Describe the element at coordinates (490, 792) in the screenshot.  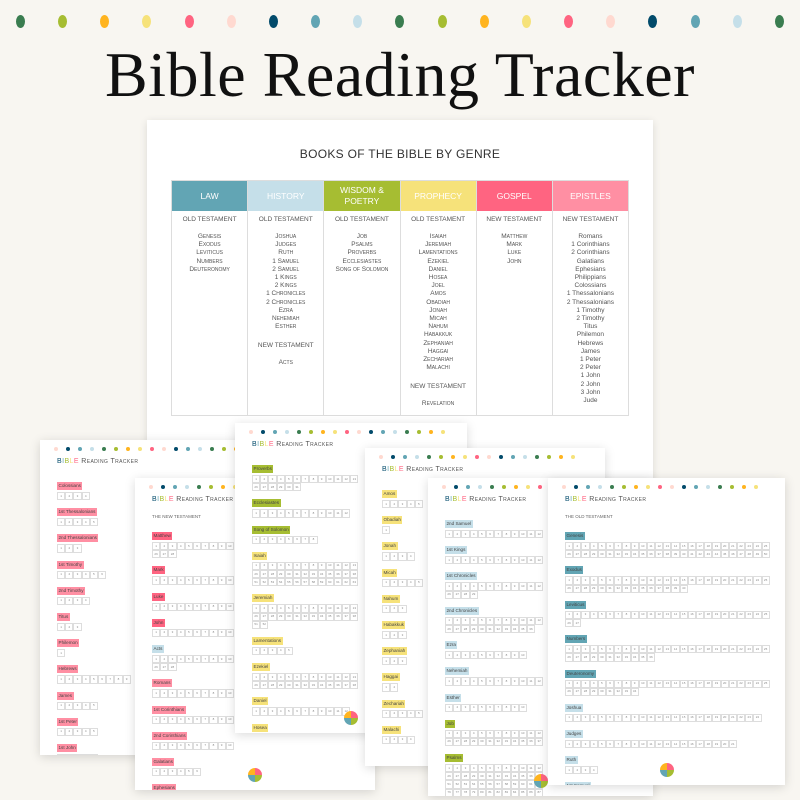
I see `chapter-checkbox: 81` at that location.